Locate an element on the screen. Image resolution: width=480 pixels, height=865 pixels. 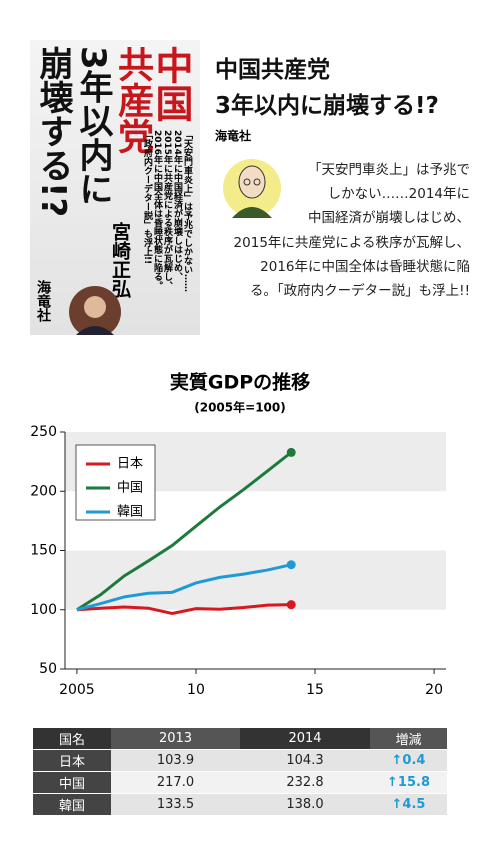
legend-box is located at coordinates (115, 482).